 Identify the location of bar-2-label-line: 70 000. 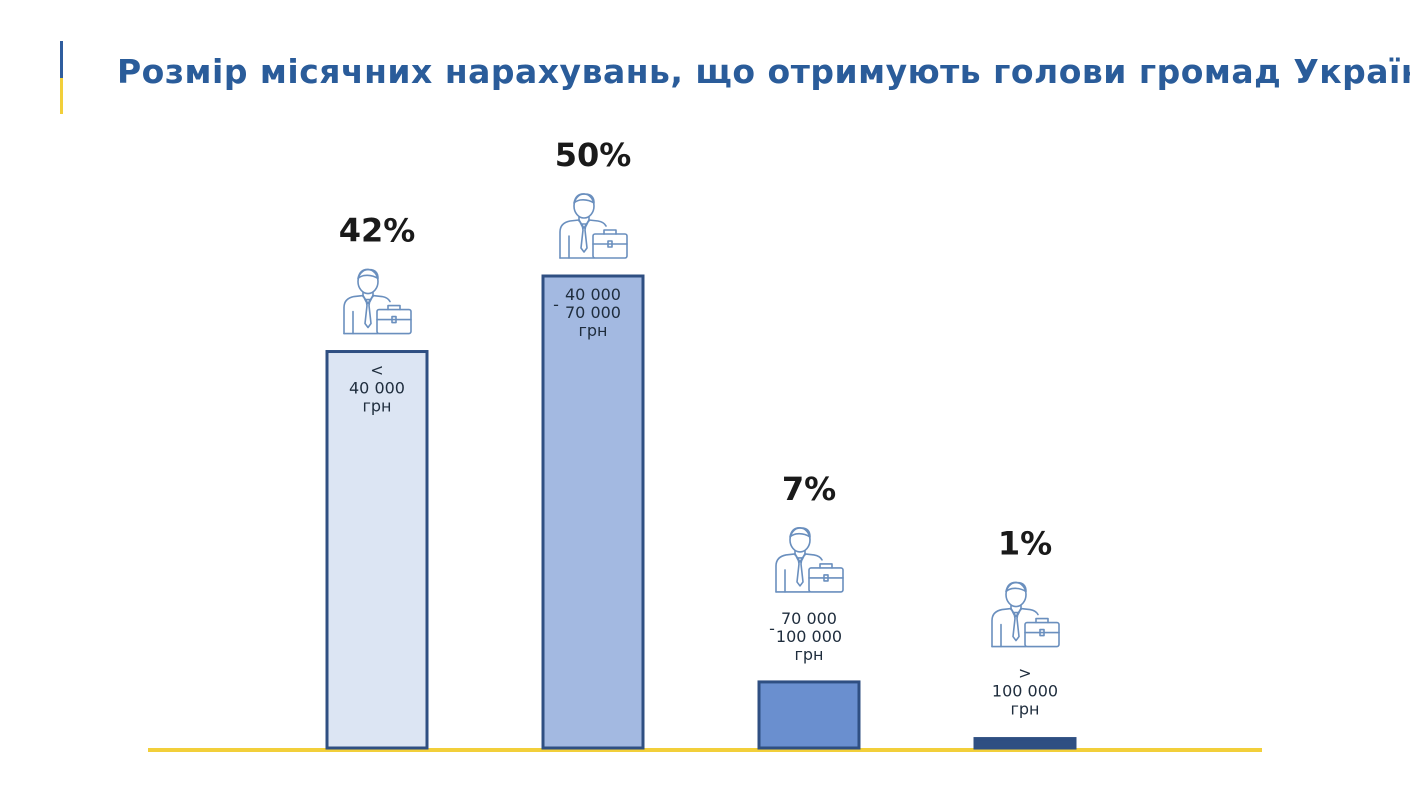
(593, 312).